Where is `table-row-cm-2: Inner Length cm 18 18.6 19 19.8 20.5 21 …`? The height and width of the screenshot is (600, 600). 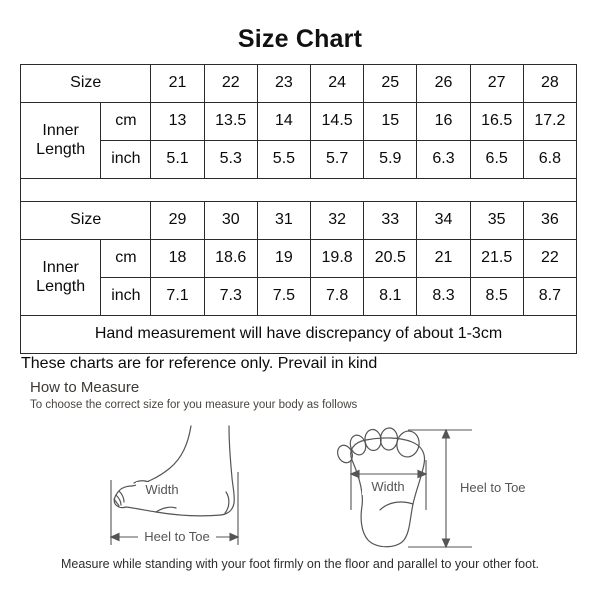 table-row-cm-2: Inner Length cm 18 18.6 19 19.8 20.5 21 … is located at coordinates (298, 277).